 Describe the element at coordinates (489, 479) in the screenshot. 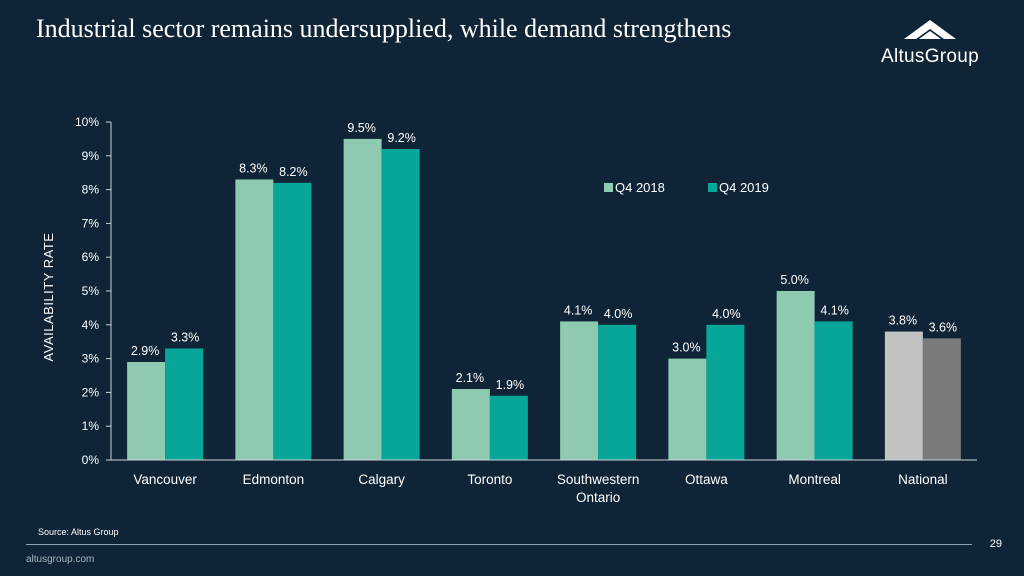

I see `x-tick-label: Toronto` at that location.